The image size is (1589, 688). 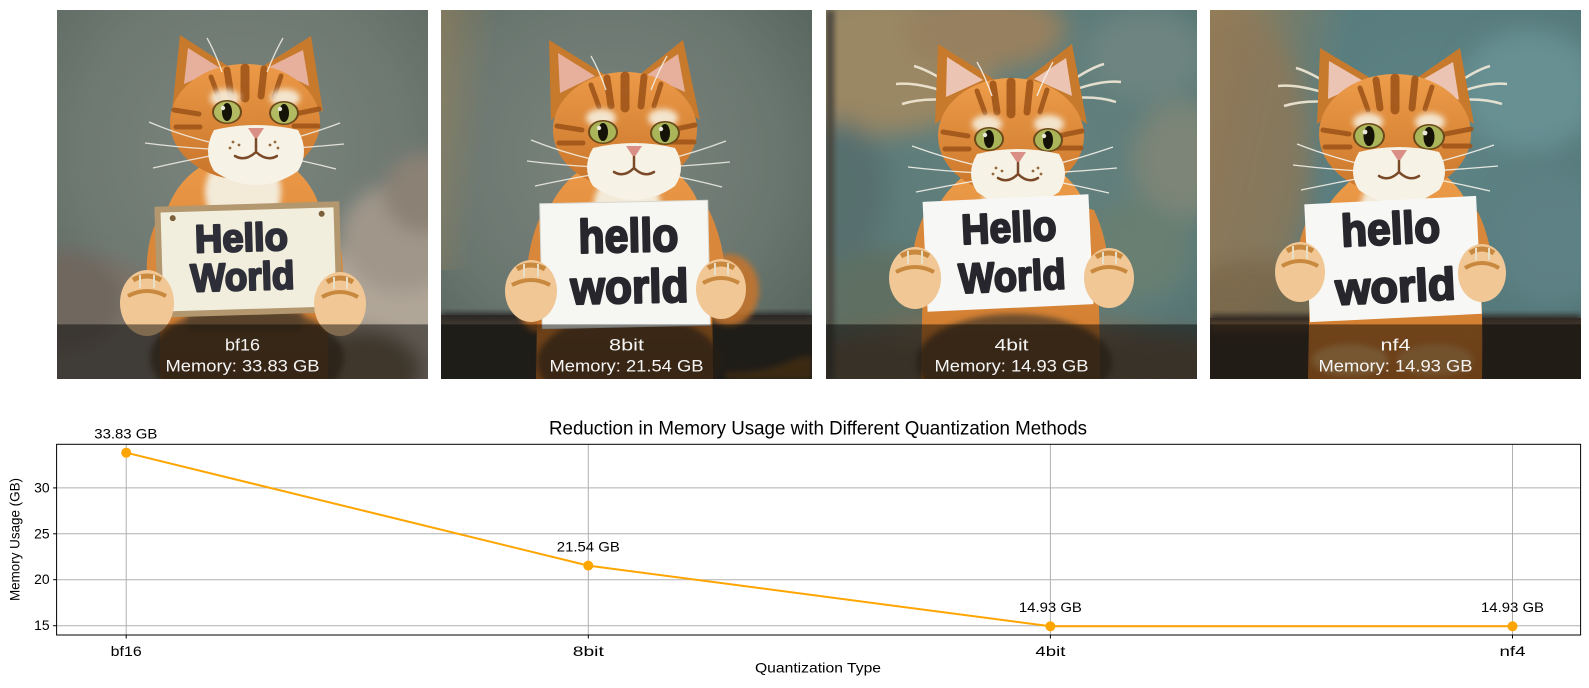 I want to click on svg-text: 21.54 GB, so click(x=588, y=547).